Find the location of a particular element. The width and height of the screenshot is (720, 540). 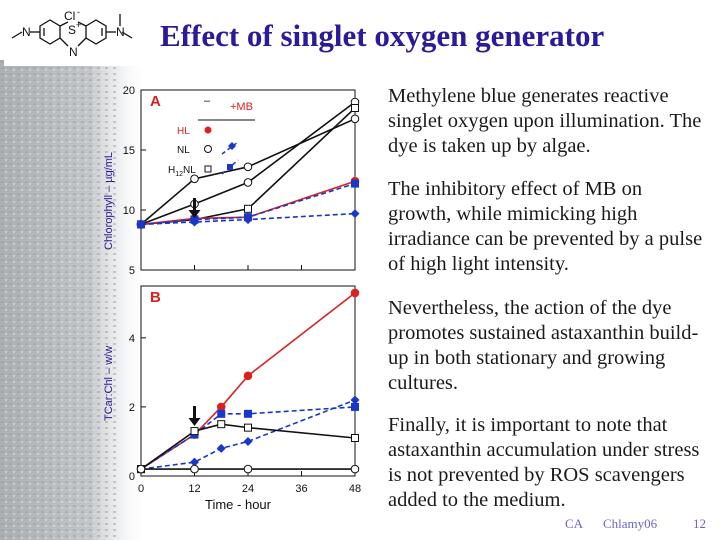

series-line-hl-control is located at coordinates (248, 163).